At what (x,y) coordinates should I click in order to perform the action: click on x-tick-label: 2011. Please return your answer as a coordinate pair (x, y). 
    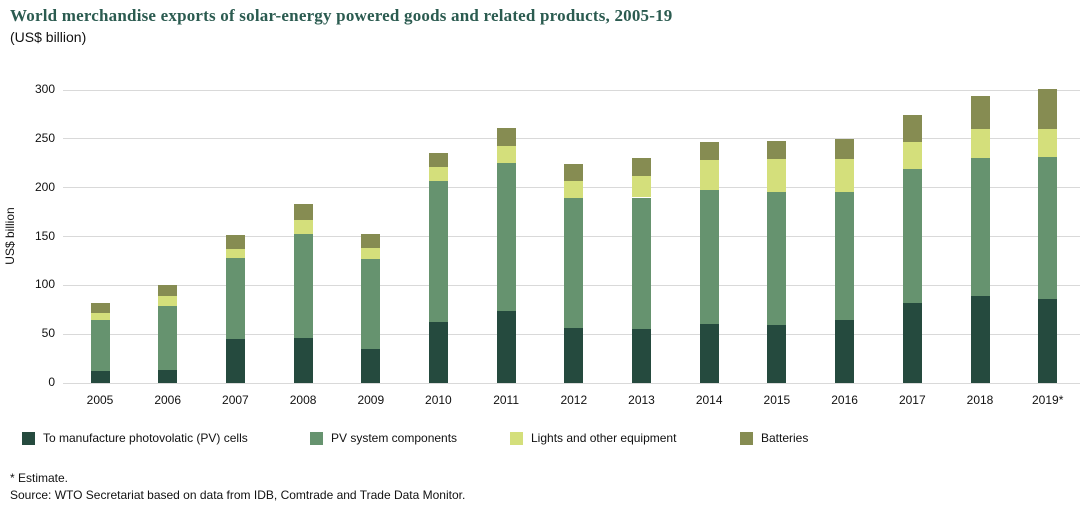
    Looking at the image, I should click on (506, 400).